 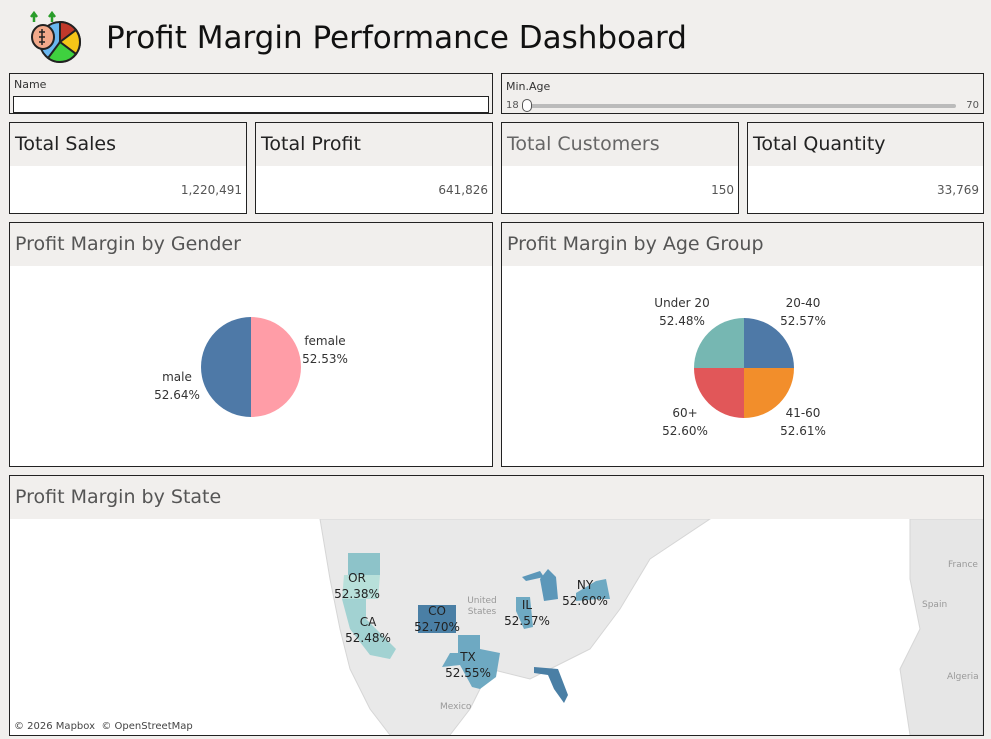 What do you see at coordinates (211, 190) in the screenshot?
I see `kpi-value: 1,220,491` at bounding box center [211, 190].